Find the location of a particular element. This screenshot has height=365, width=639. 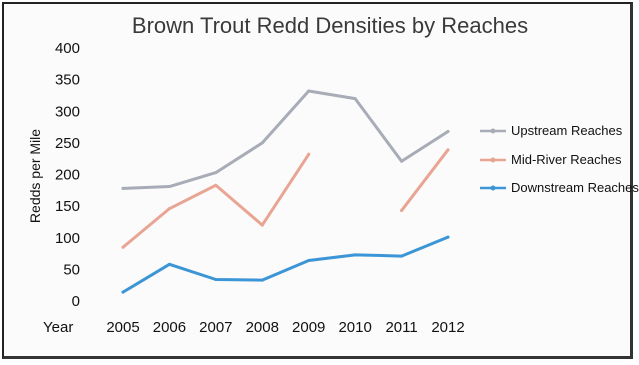

x-tick-label: 2005 is located at coordinates (122, 327).